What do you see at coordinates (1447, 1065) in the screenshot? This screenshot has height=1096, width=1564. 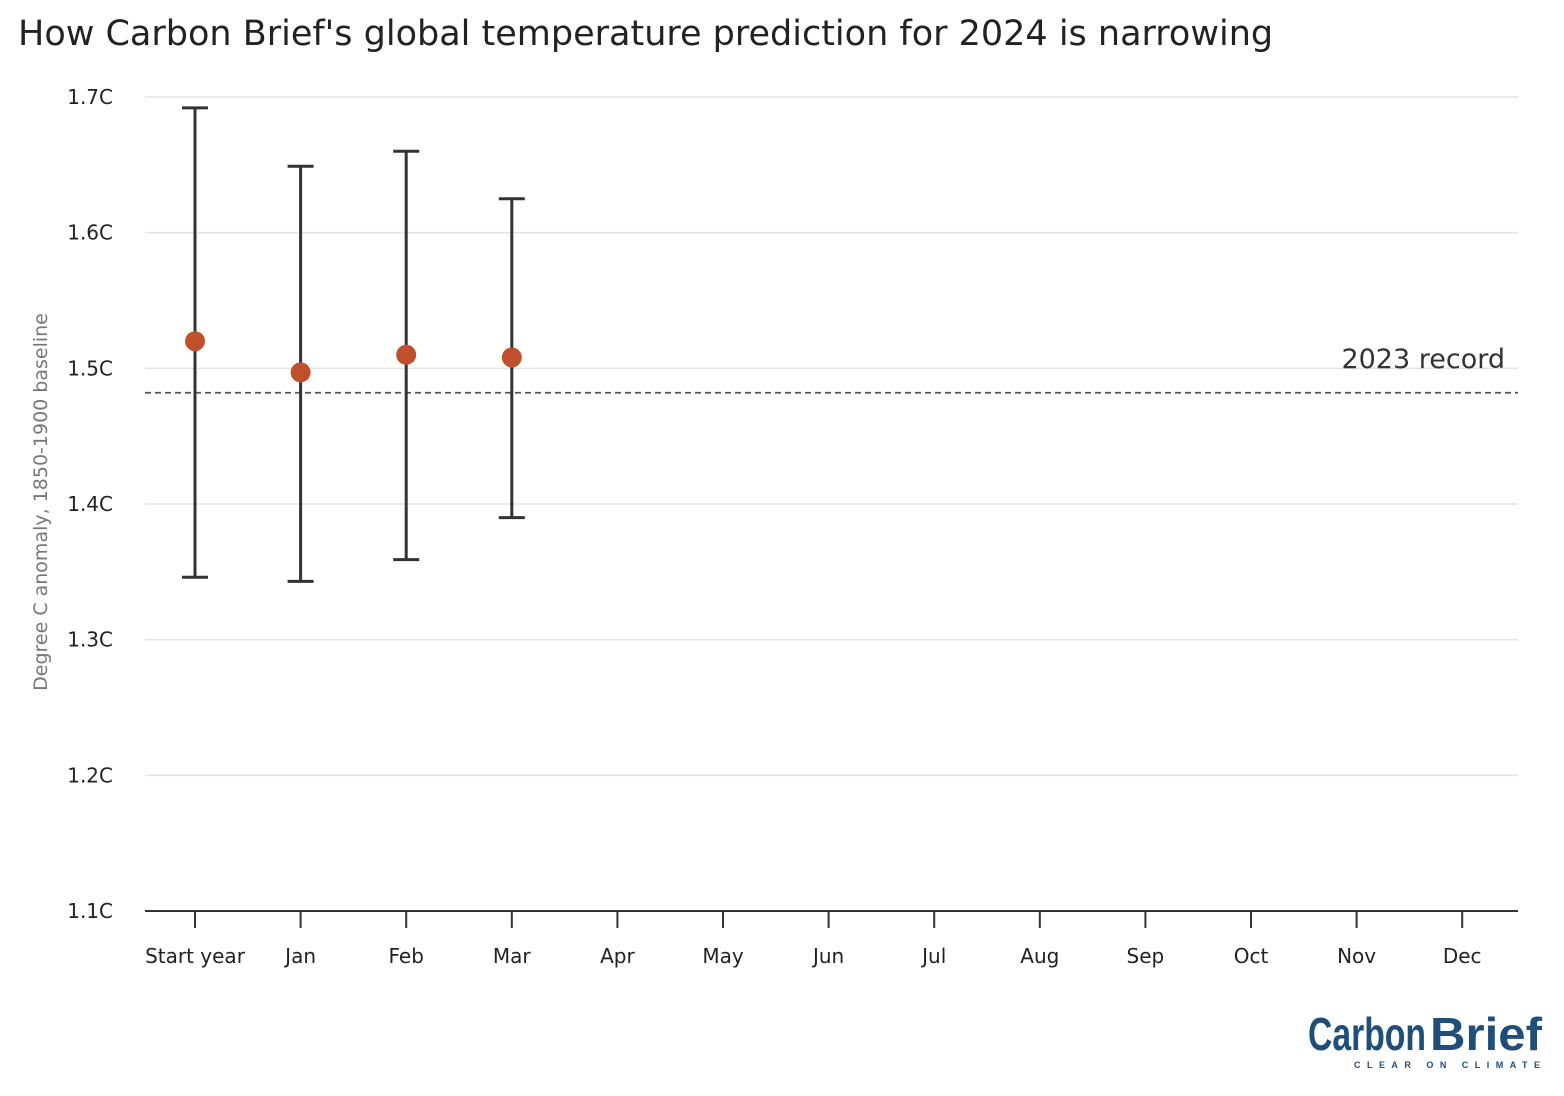 I see `logo-tagline: CLEAR ON CLIMATE` at bounding box center [1447, 1065].